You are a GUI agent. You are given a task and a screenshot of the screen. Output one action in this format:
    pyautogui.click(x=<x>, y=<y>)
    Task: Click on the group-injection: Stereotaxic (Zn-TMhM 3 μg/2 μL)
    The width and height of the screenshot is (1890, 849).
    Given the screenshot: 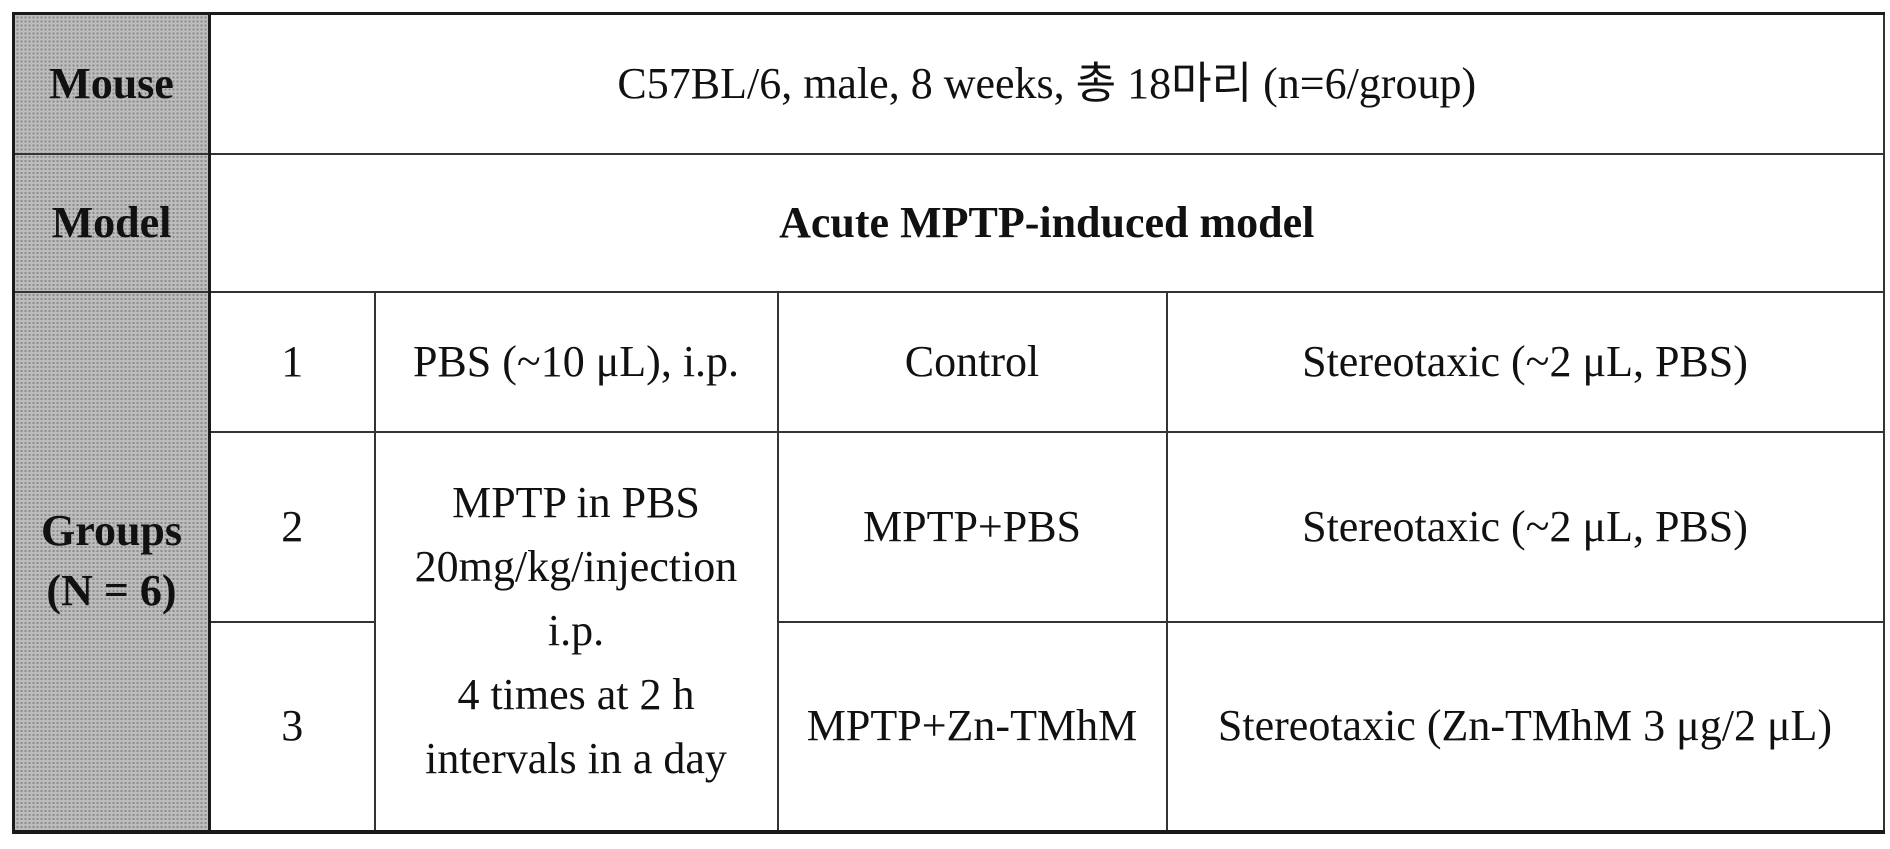 What is the action you would take?
    pyautogui.click(x=1525, y=727)
    